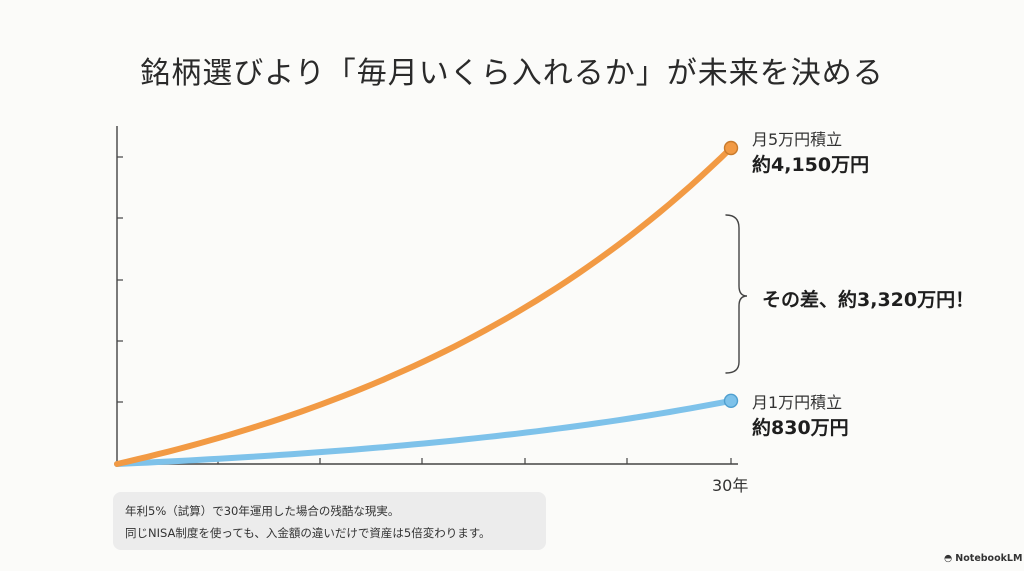 The width and height of the screenshot is (1024, 571). I want to click on series-value-5man: 約4,150万円, so click(811, 165).